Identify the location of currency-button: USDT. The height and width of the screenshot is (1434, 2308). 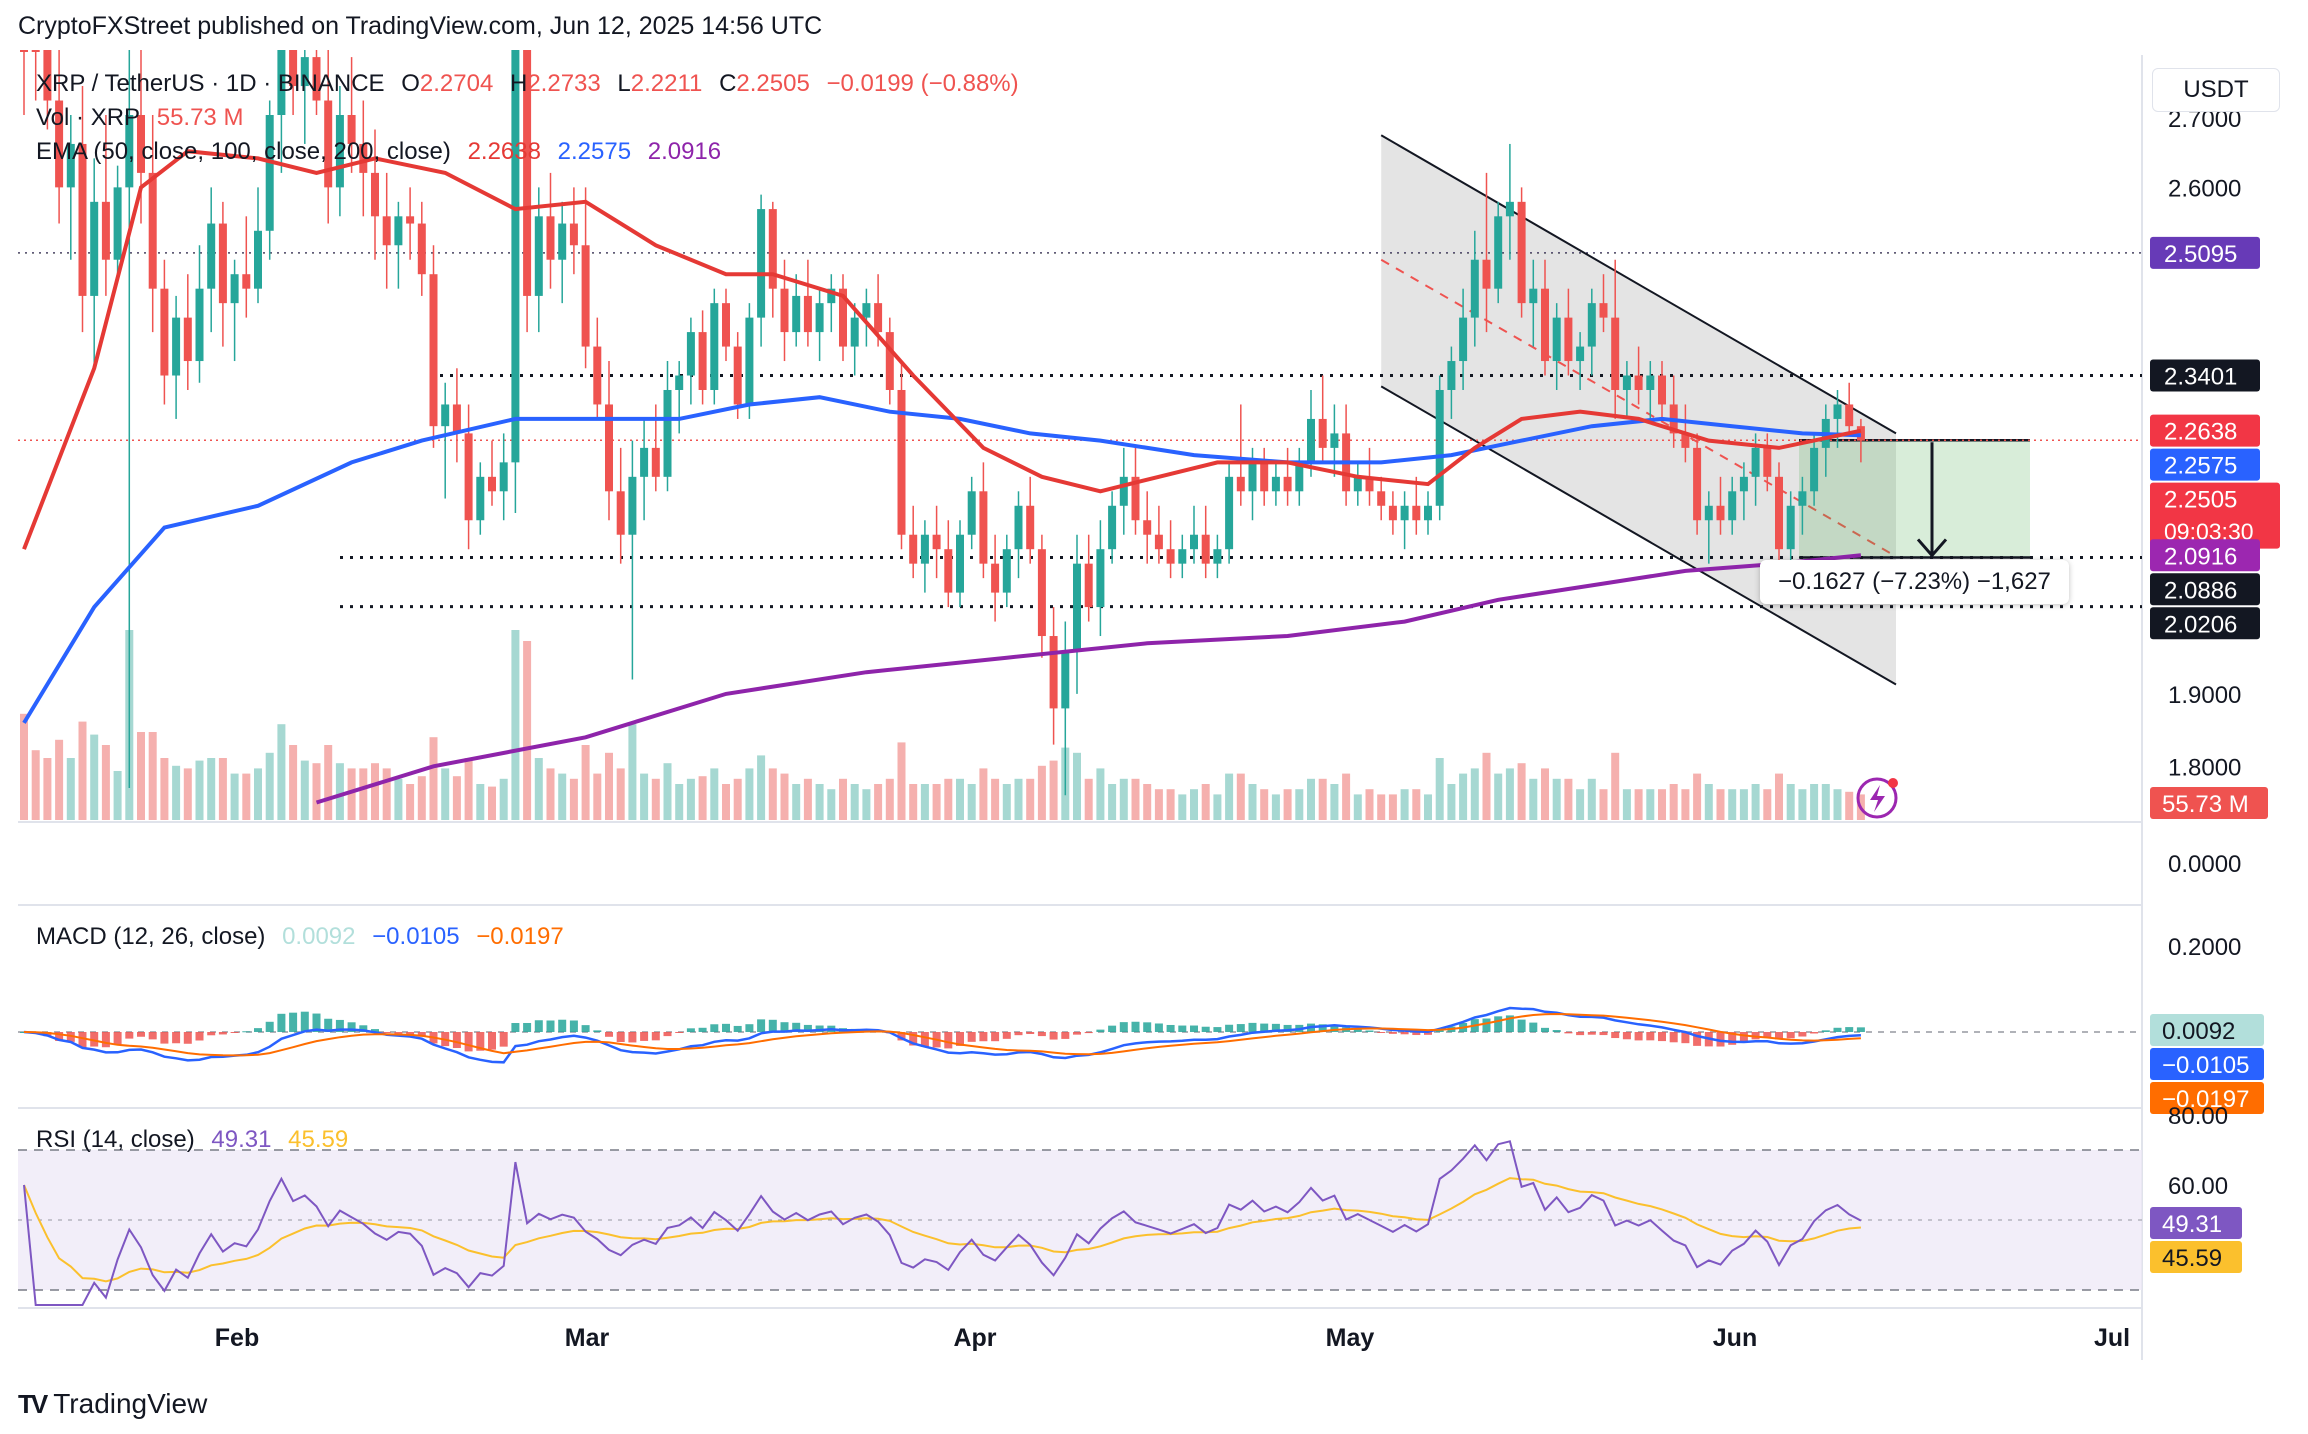
(2216, 90).